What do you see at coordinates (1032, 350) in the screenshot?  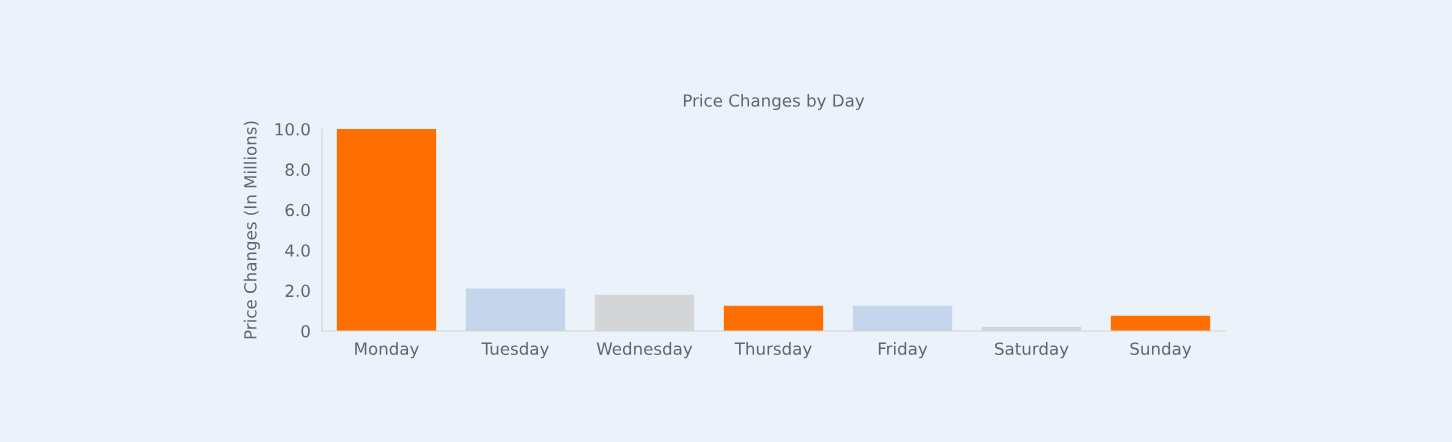 I see `x-tick-label: Saturday` at bounding box center [1032, 350].